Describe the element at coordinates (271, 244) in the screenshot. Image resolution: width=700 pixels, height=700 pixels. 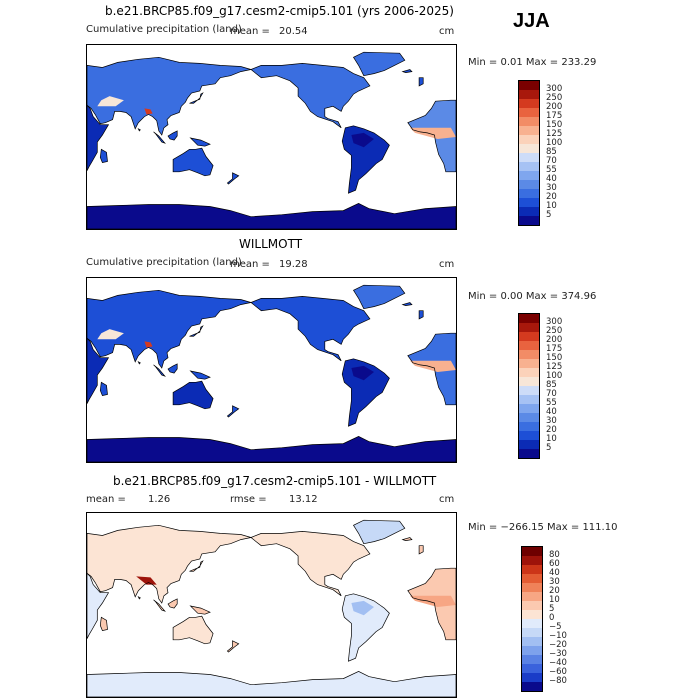
I see `panel2-title: WILLMOTT` at that location.